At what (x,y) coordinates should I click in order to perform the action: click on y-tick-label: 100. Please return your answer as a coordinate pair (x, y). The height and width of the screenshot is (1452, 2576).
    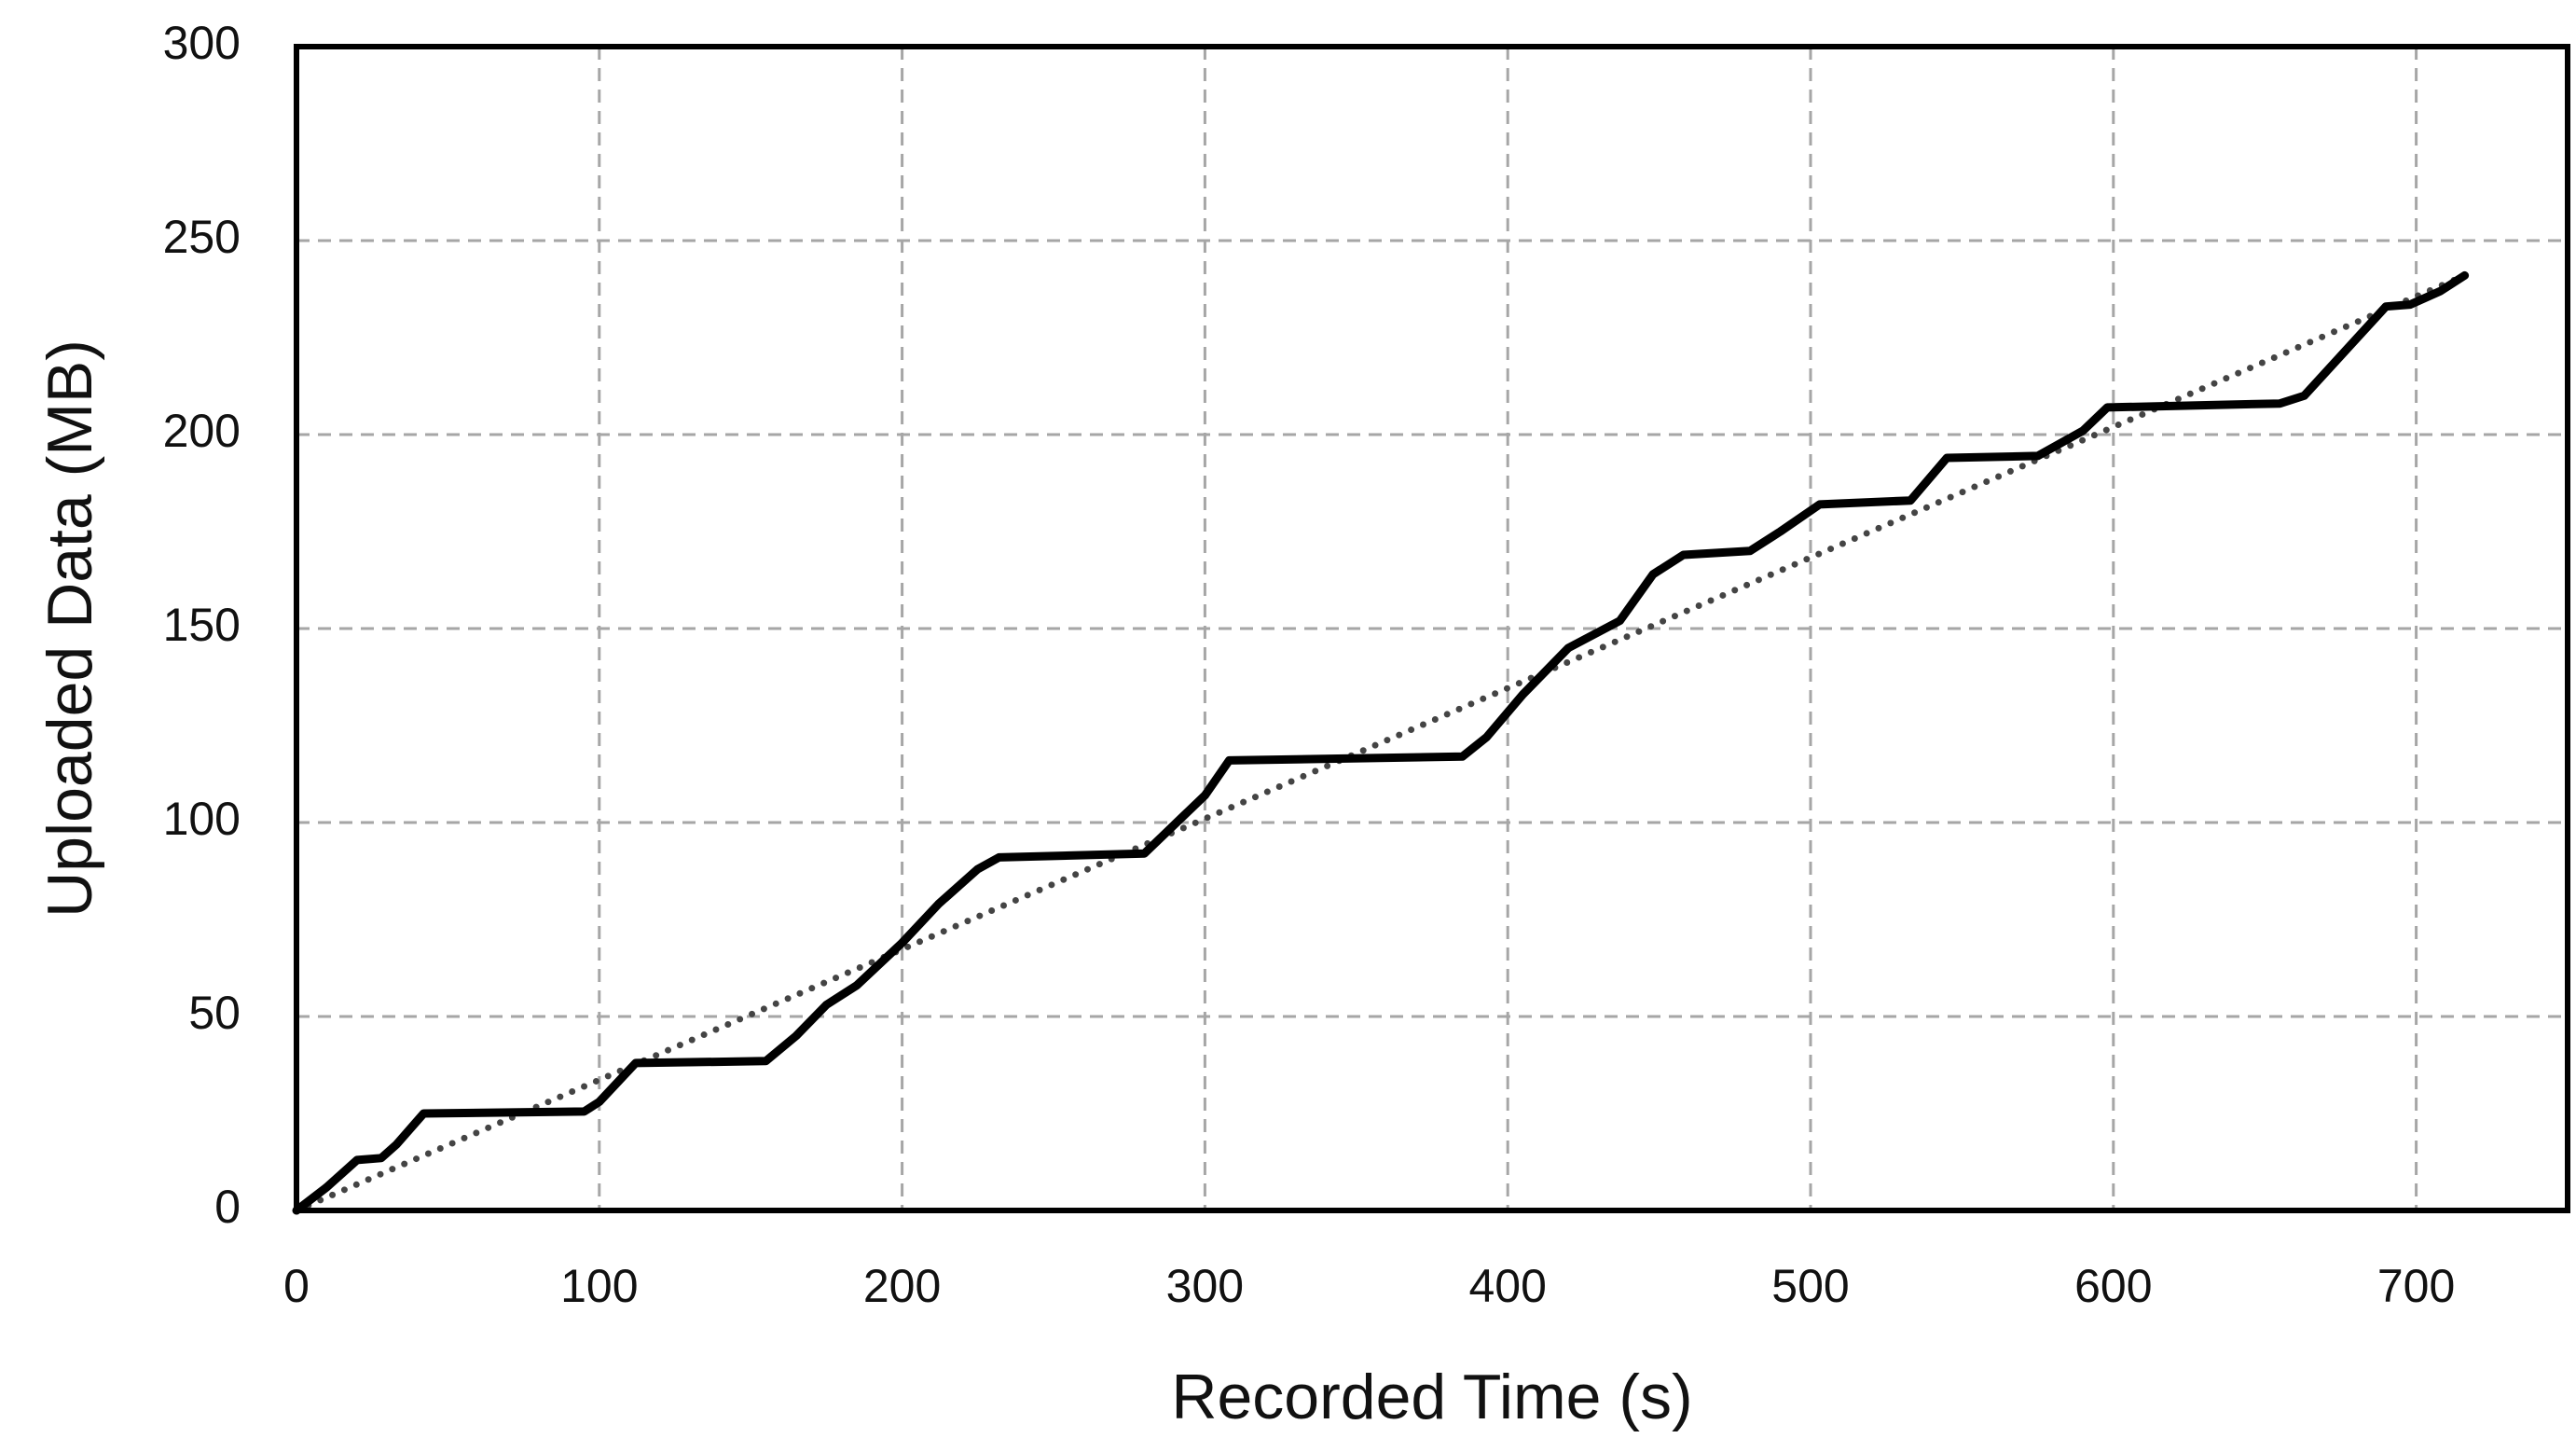
    Looking at the image, I should click on (202, 819).